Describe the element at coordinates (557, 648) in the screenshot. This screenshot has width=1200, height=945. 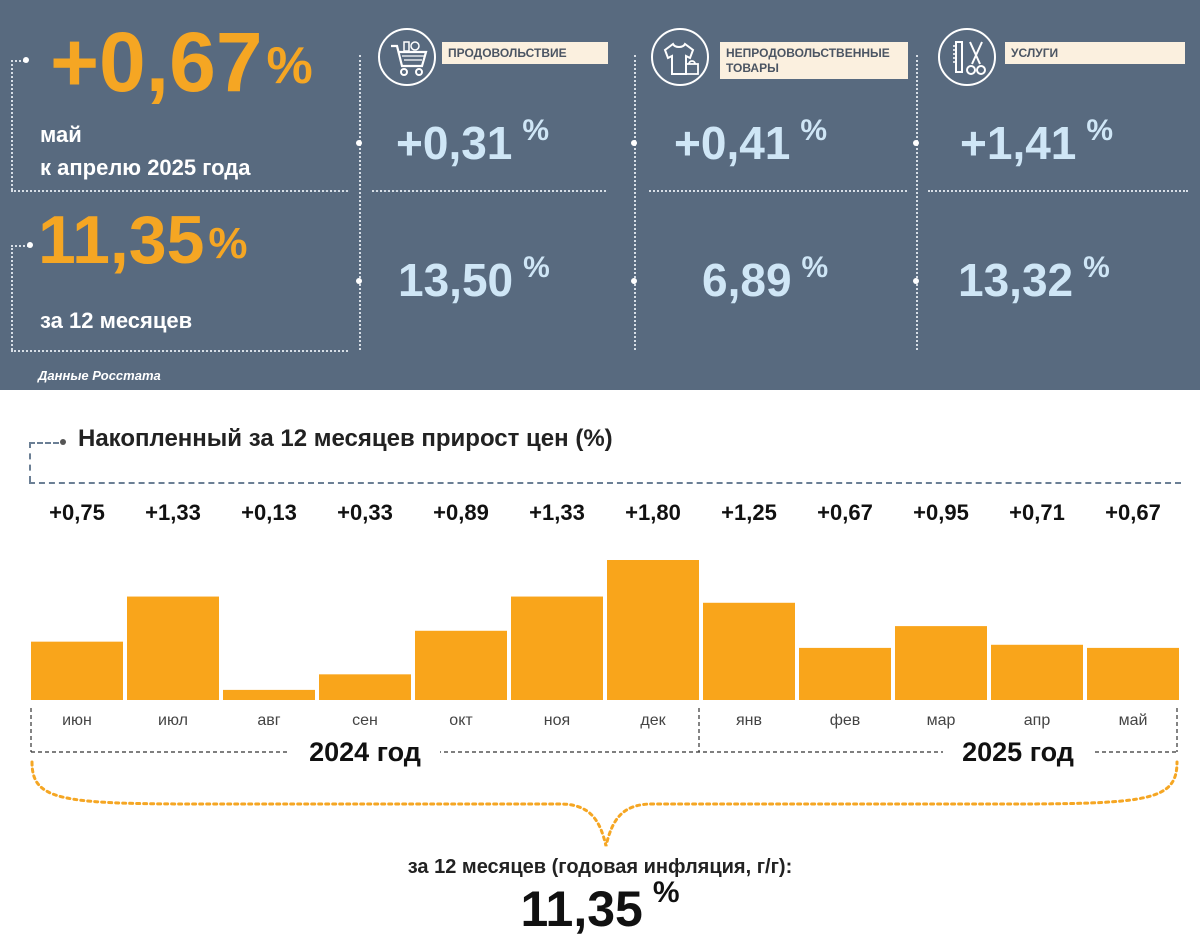
I see `bar-ноя` at that location.